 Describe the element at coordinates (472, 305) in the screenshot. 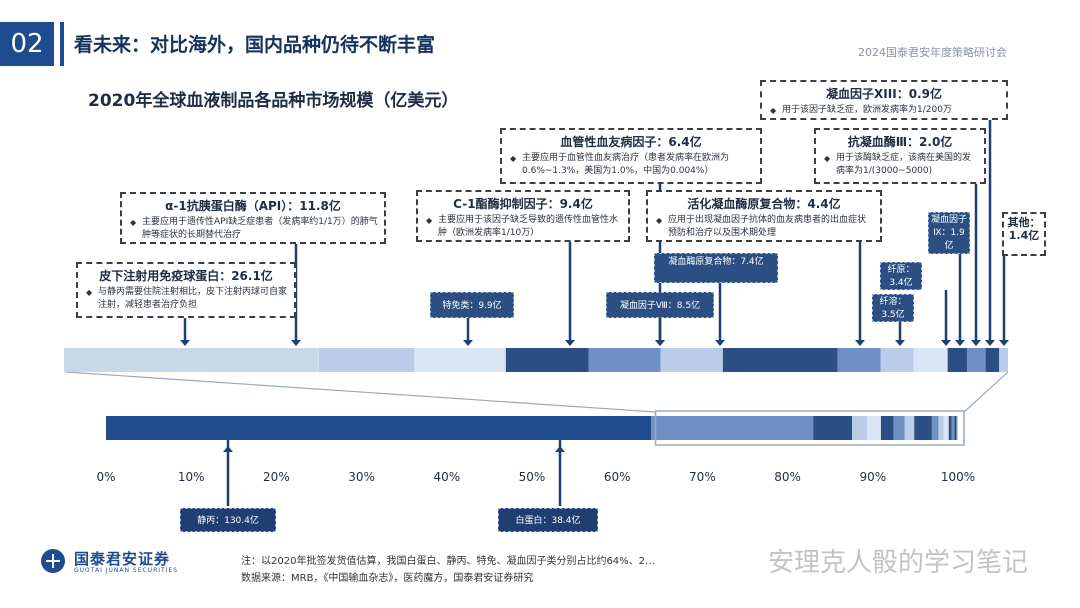

I see `label-special-ig: 特免类：9.9亿` at that location.